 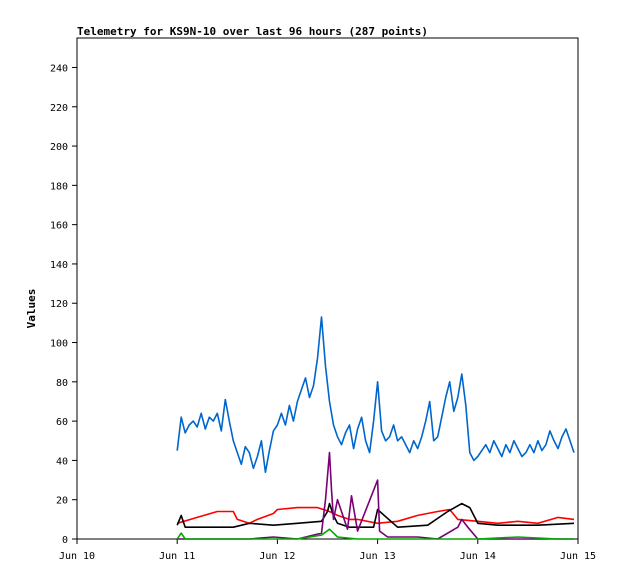 I want to click on y-tick-label: 20, so click(x=62, y=501).